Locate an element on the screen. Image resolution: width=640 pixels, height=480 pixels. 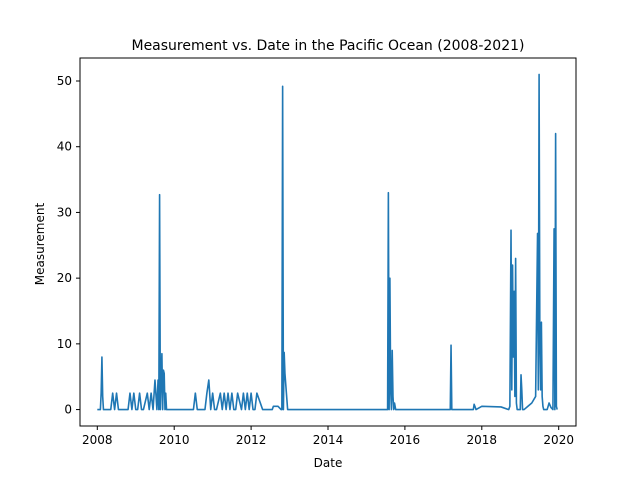
y-axis-label: Measurement is located at coordinates (40, 244).